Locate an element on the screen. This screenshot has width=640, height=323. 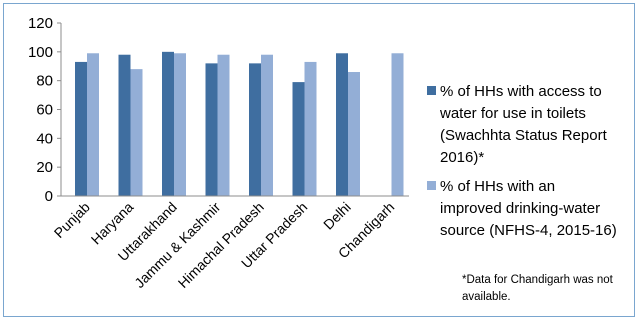
legend-label-line: water for use in toilets is located at coordinates (512, 113).